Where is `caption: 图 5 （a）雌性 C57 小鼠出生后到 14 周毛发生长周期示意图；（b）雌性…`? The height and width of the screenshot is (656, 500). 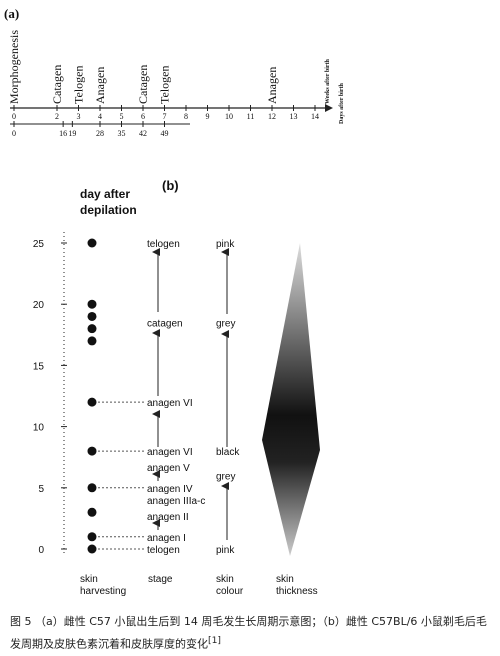 caption: 图 5 （a）雌性 C57 小鼠出生后到 14 周毛发生长周期示意图；（b）雌性… is located at coordinates (251, 633).